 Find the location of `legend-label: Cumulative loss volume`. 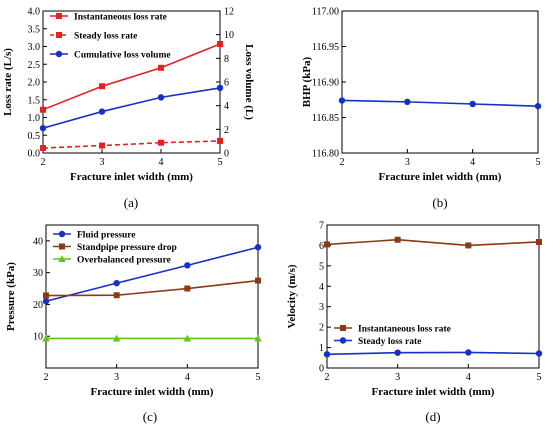

legend-label: Cumulative loss volume is located at coordinates (122, 56).